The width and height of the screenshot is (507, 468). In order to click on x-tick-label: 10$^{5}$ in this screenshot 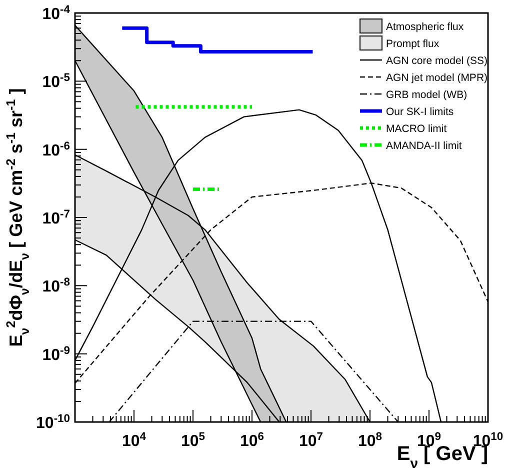, I will do `click(193, 440)`.